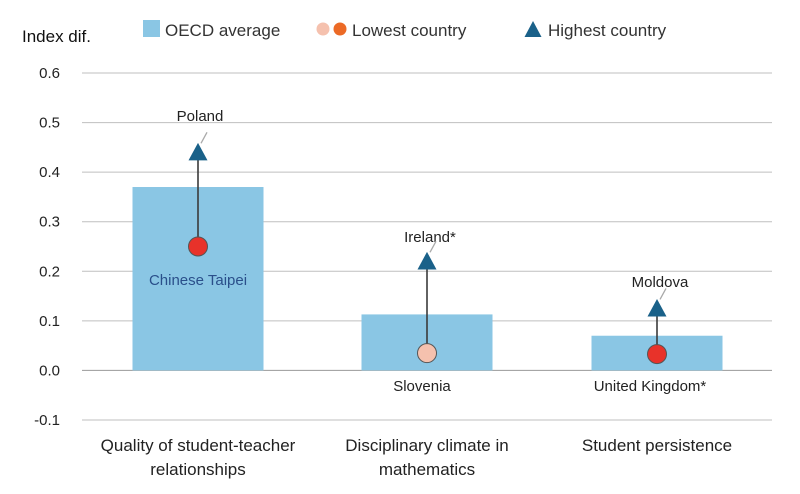 The height and width of the screenshot is (494, 800). What do you see at coordinates (49, 73) in the screenshot?
I see `y-tick-label: 0.6` at bounding box center [49, 73].